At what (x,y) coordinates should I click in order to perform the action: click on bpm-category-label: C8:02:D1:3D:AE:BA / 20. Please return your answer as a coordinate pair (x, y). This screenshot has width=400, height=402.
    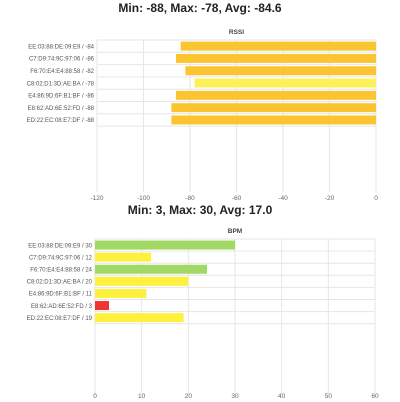
    Looking at the image, I should click on (60, 283).